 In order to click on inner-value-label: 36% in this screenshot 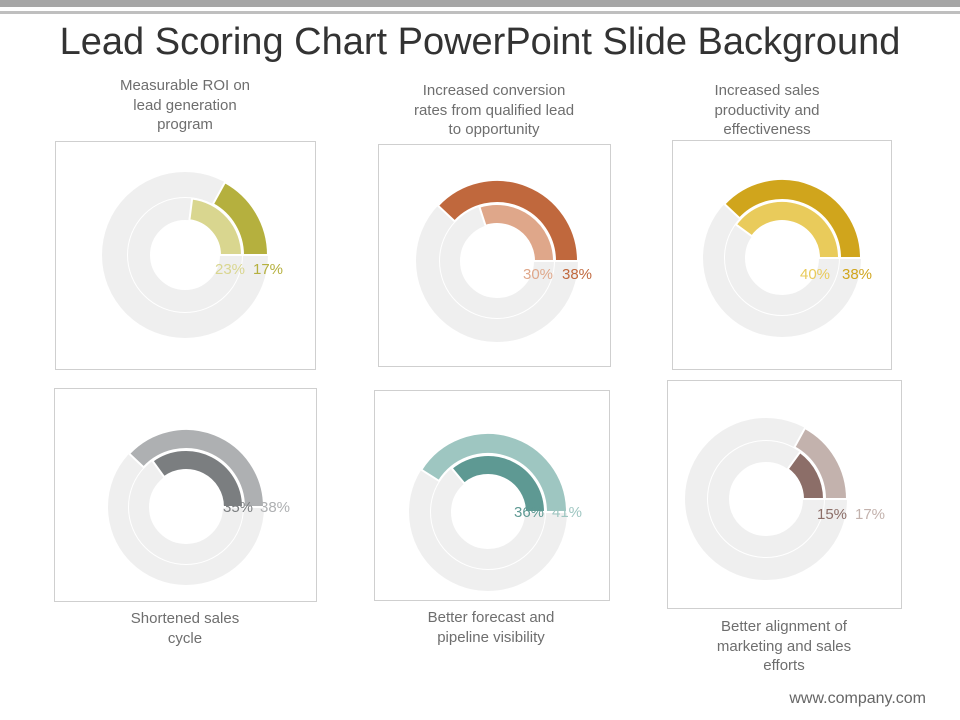, I will do `click(529, 512)`.